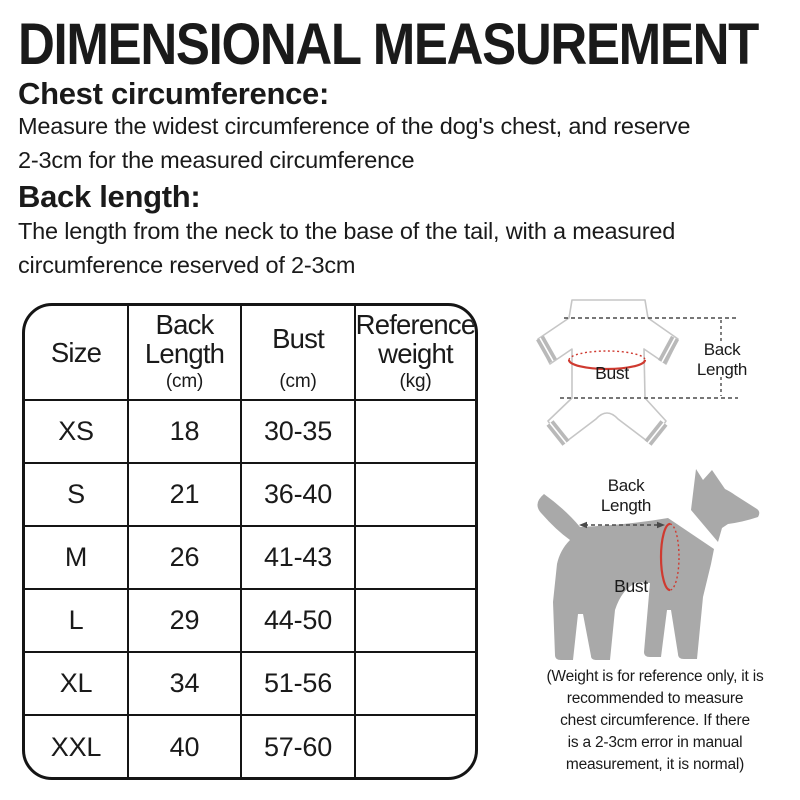  I want to click on cell-bust: 41-43, so click(298, 557).